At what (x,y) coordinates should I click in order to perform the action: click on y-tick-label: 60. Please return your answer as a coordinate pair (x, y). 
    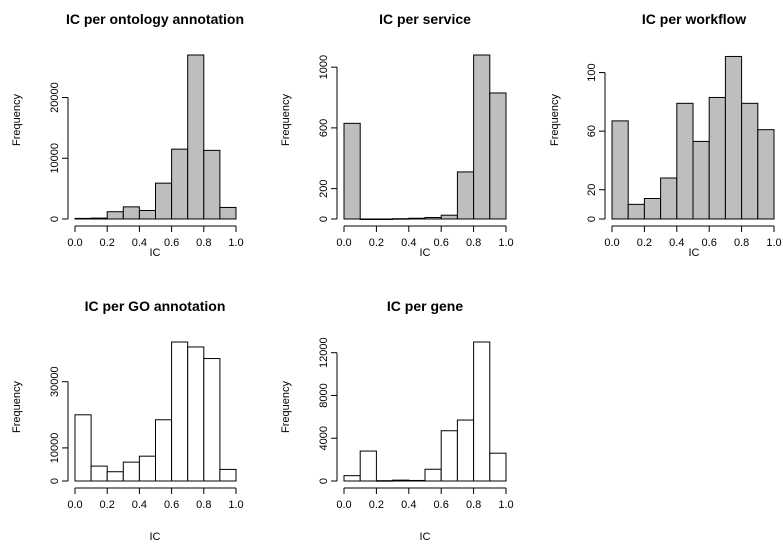
    Looking at the image, I should click on (592, 131).